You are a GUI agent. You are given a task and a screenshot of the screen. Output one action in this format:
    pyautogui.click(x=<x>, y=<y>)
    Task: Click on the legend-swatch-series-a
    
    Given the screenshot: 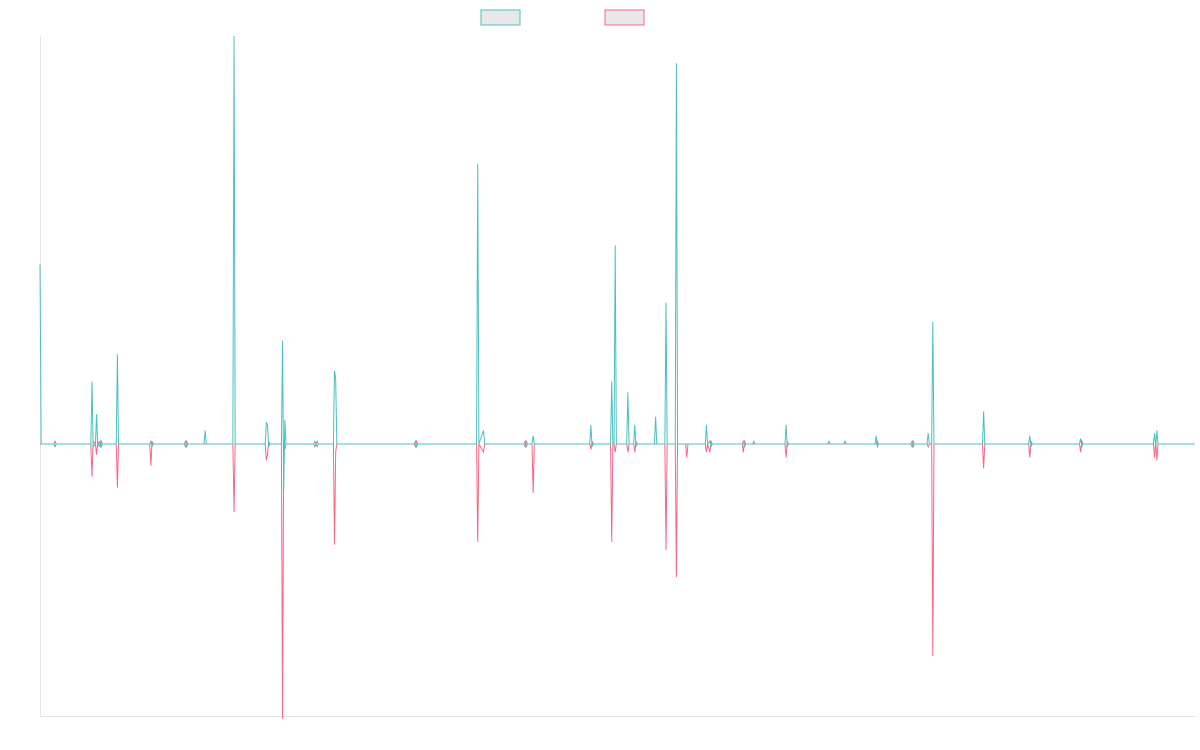 What is the action you would take?
    pyautogui.click(x=500, y=17)
    